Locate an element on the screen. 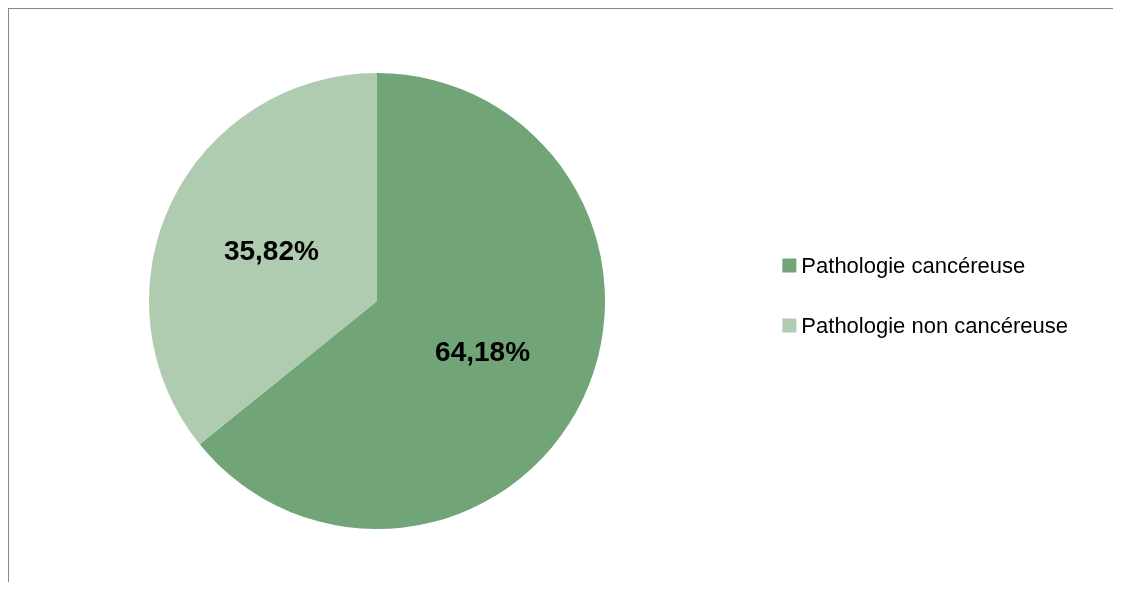 The width and height of the screenshot is (1121, 590). legend-label: Pathologie cancéreuse is located at coordinates (913, 265).